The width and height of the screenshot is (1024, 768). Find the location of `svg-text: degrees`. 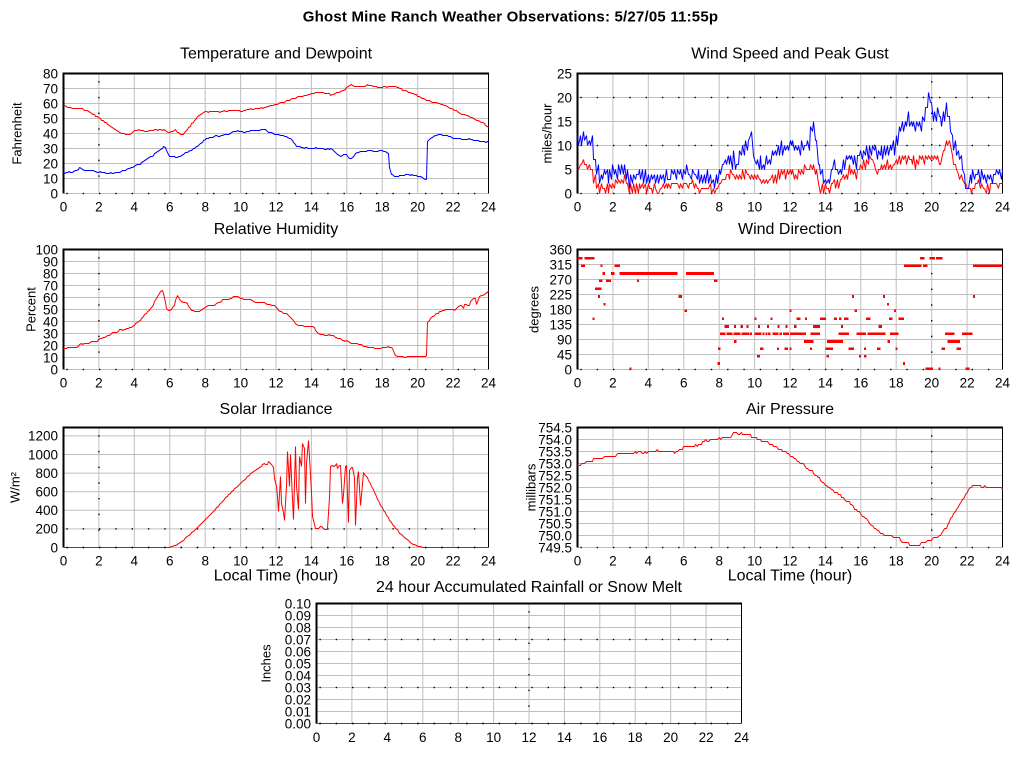

svg-text: degrees is located at coordinates (534, 309).